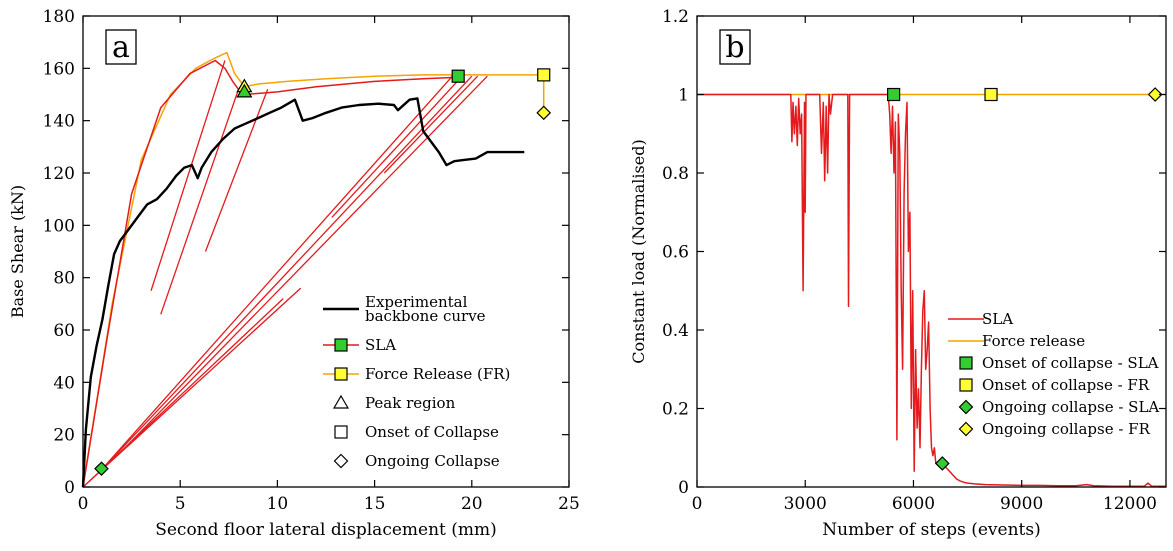  Describe the element at coordinates (341, 345) in the screenshot. I see `legend-marker-sla` at that location.